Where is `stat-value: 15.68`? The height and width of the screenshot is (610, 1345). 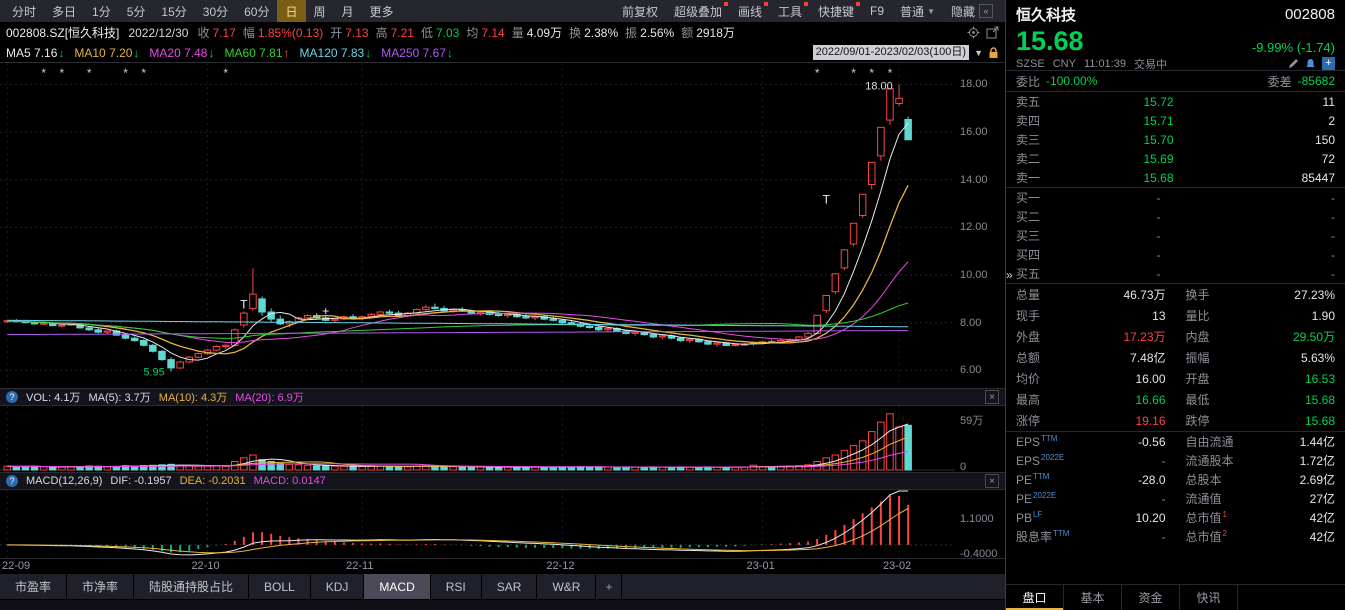
stat-value: 15.68 is located at coordinates (1319, 399).